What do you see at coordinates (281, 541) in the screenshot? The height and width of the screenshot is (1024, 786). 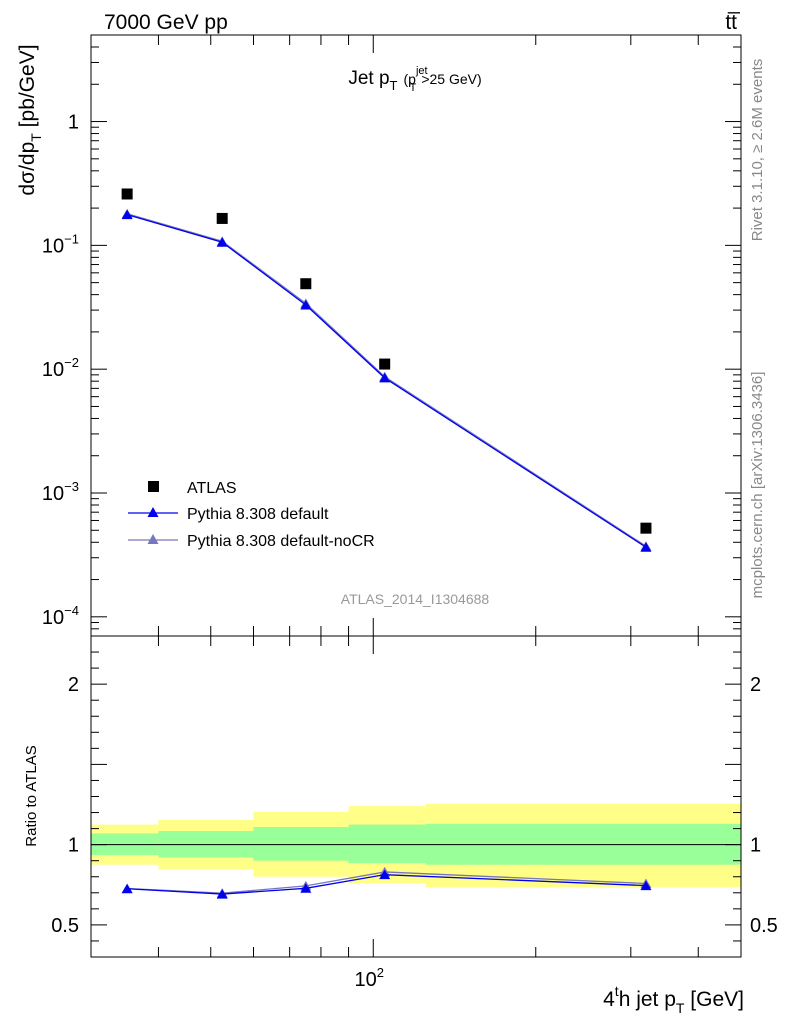 I see `legend-label-nocr: Pythia 8.308 default-noCR` at bounding box center [281, 541].